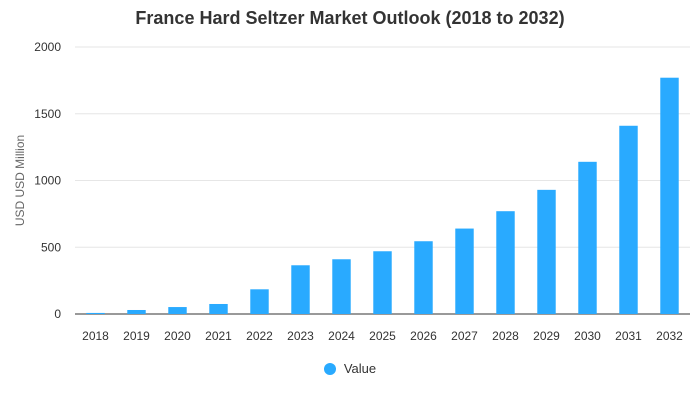  I want to click on x-tick-label: 2026, so click(423, 336).